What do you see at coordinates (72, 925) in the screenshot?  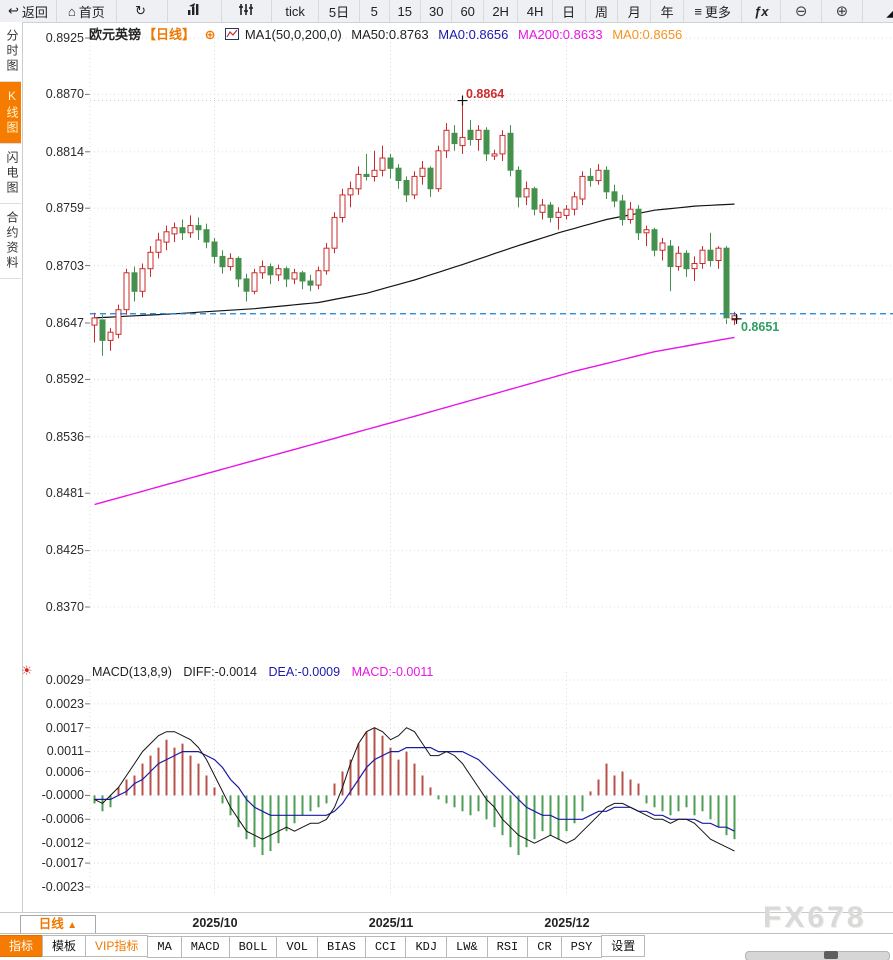 I see `triangle-up-icon: ▲` at bounding box center [72, 925].